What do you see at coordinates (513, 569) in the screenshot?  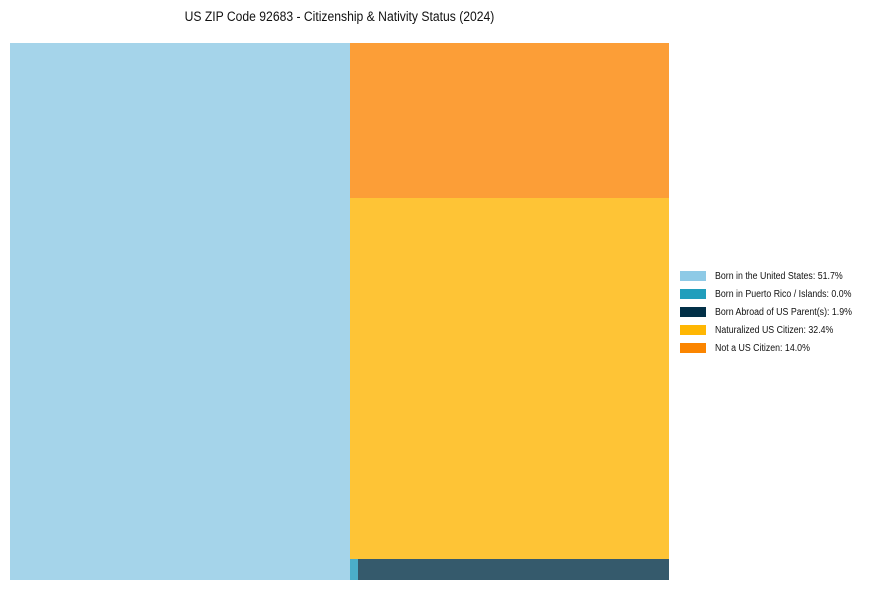 I see `tile-born-abroad` at bounding box center [513, 569].